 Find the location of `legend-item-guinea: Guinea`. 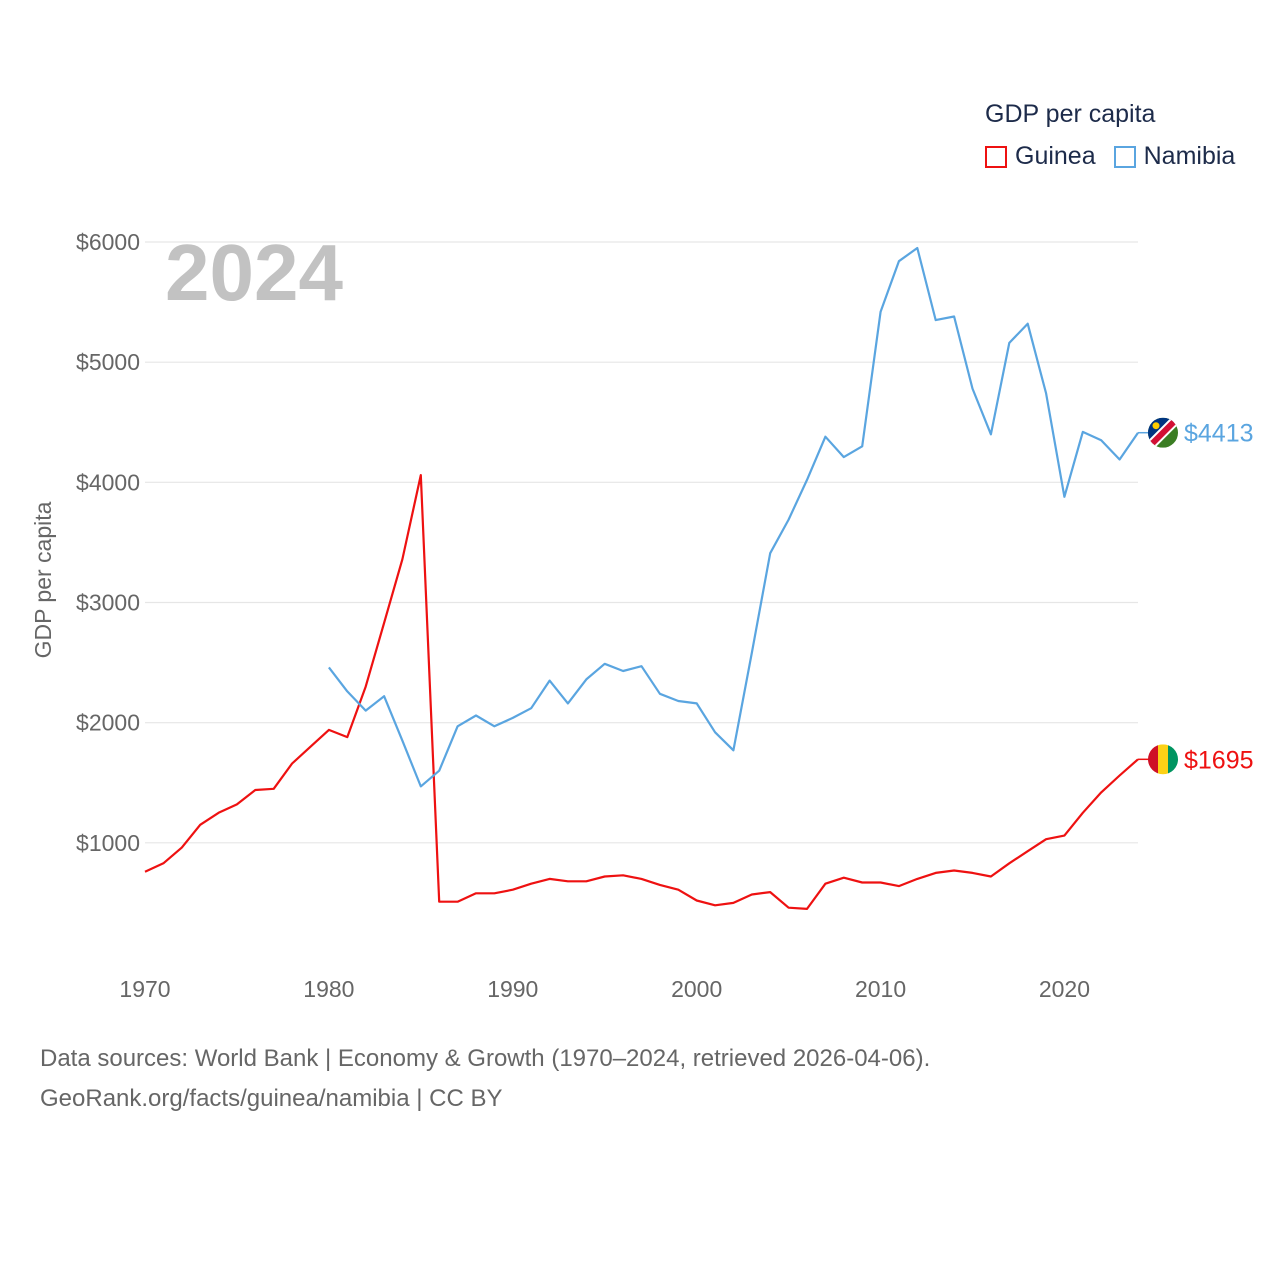

legend-item-guinea: Guinea is located at coordinates (1040, 156).